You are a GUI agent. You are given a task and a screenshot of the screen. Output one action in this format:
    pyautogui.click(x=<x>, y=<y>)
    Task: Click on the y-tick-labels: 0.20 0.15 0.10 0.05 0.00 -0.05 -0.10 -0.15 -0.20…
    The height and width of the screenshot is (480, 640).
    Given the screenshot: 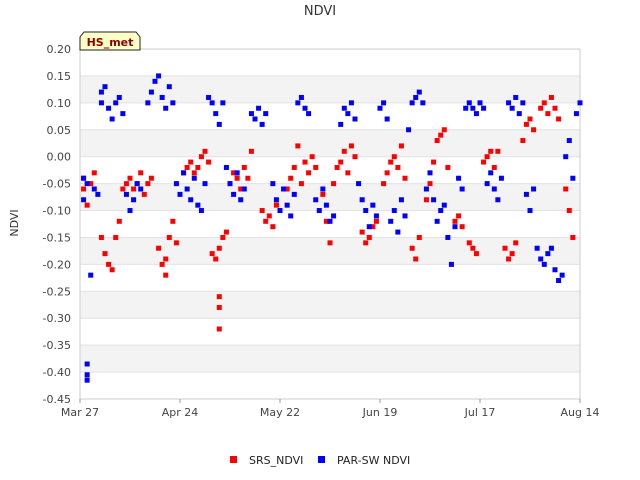 What is the action you would take?
    pyautogui.click(x=57, y=224)
    